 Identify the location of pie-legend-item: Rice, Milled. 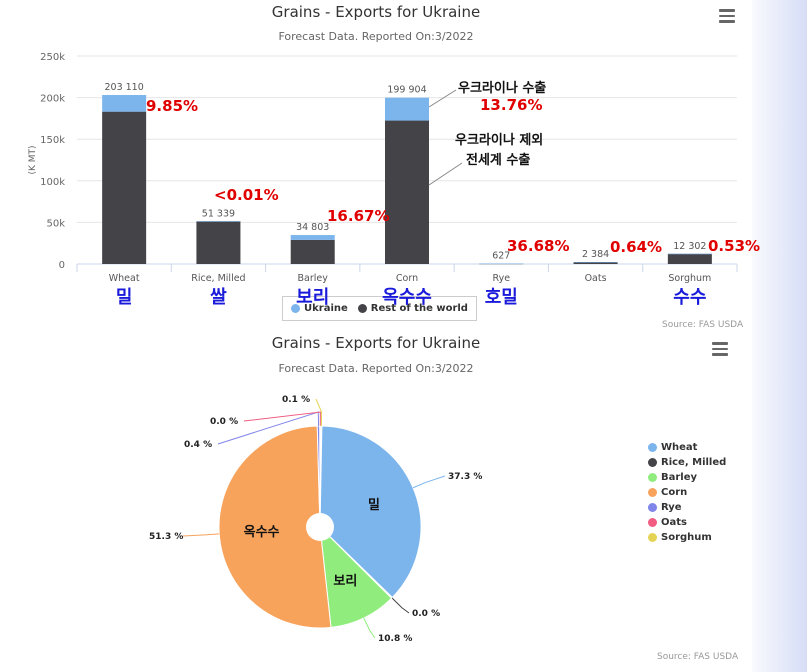
(687, 462).